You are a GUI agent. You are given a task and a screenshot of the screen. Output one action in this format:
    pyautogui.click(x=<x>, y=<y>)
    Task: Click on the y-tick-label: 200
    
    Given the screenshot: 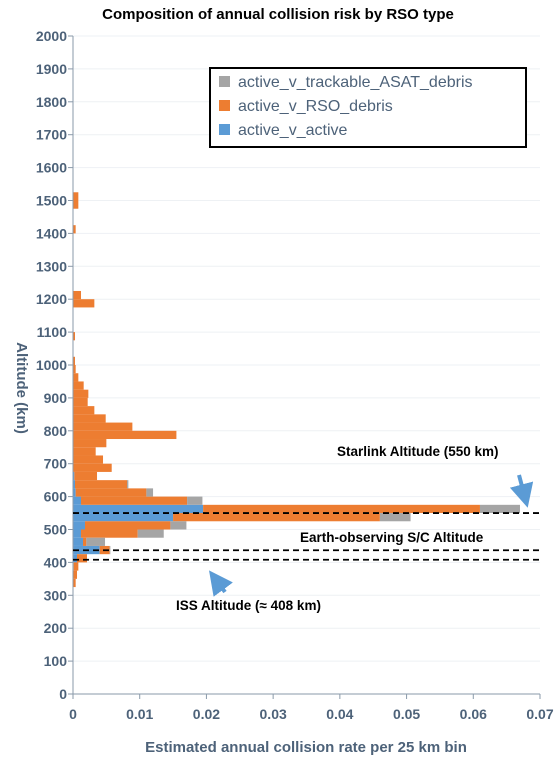 What is the action you would take?
    pyautogui.click(x=56, y=628)
    